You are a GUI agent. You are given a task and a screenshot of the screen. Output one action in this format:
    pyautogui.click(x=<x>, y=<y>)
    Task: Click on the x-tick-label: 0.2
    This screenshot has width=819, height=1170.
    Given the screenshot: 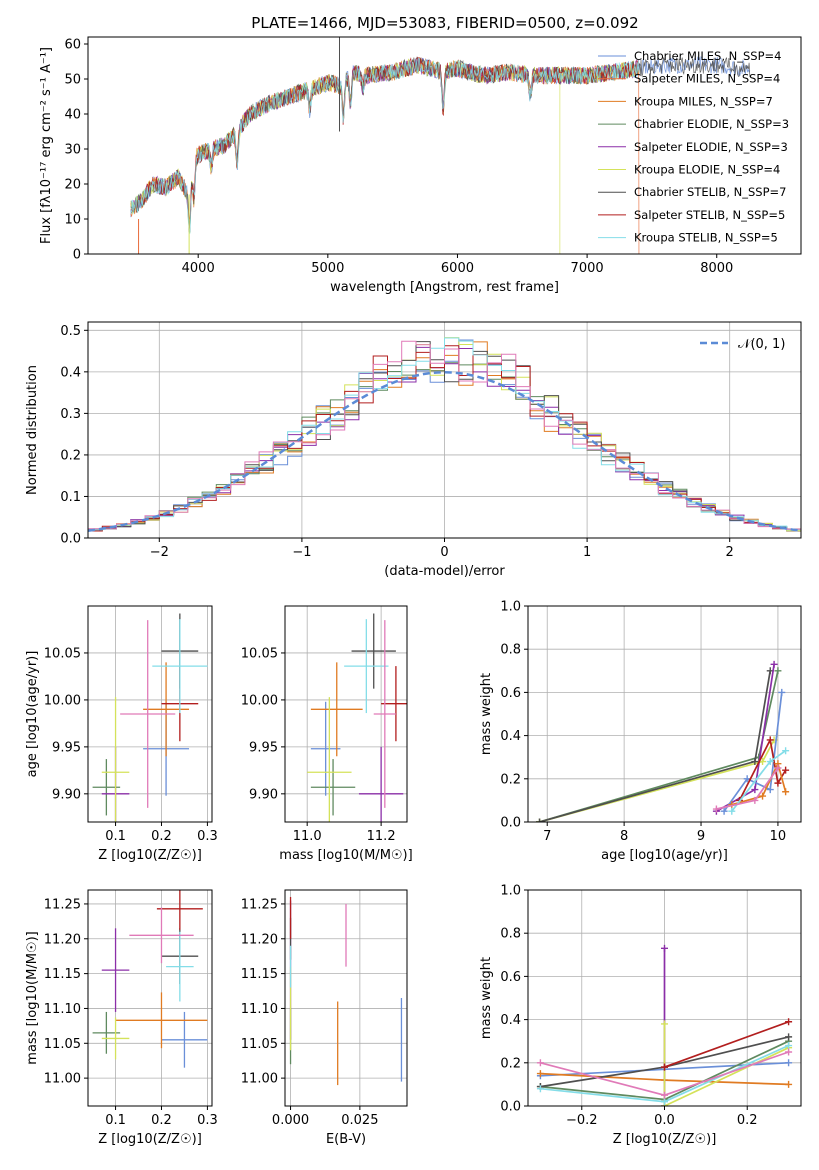 What is the action you would take?
    pyautogui.click(x=161, y=1120)
    